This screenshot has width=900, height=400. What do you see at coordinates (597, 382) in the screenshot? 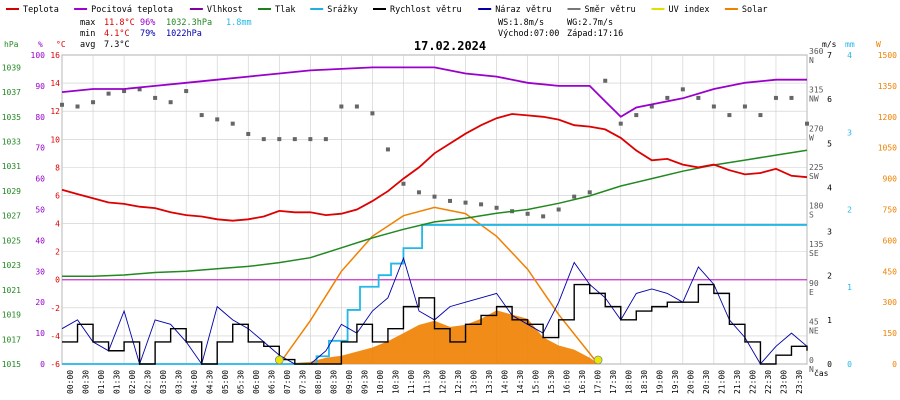
I see `x-tick-34: 17:00` at bounding box center [597, 382].